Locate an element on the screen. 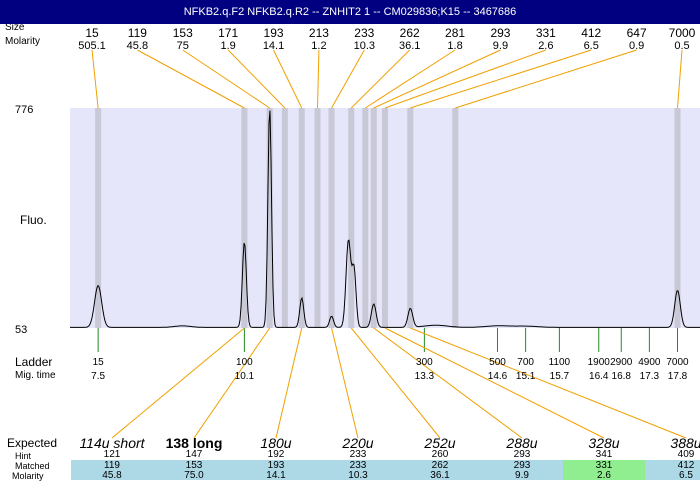  expected-label-7: 388u is located at coordinates (685, 443).